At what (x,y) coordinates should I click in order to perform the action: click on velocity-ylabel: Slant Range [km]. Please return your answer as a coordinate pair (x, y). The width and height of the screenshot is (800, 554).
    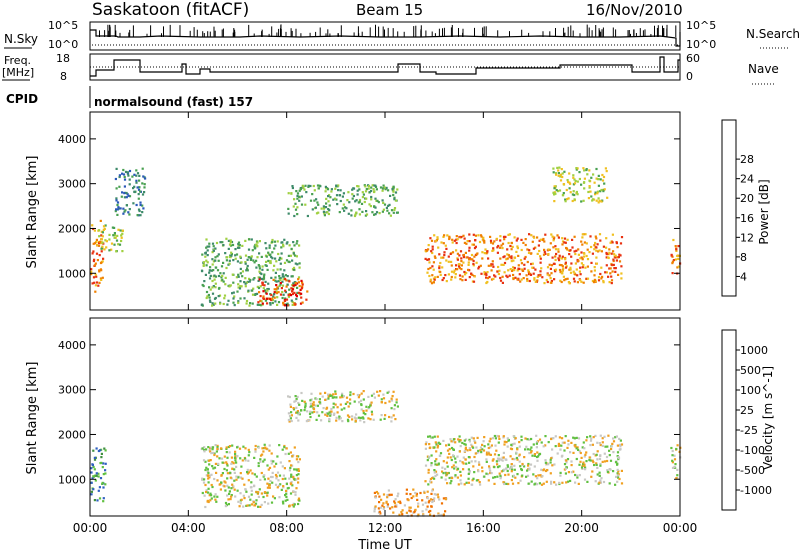
    Looking at the image, I should click on (32, 418).